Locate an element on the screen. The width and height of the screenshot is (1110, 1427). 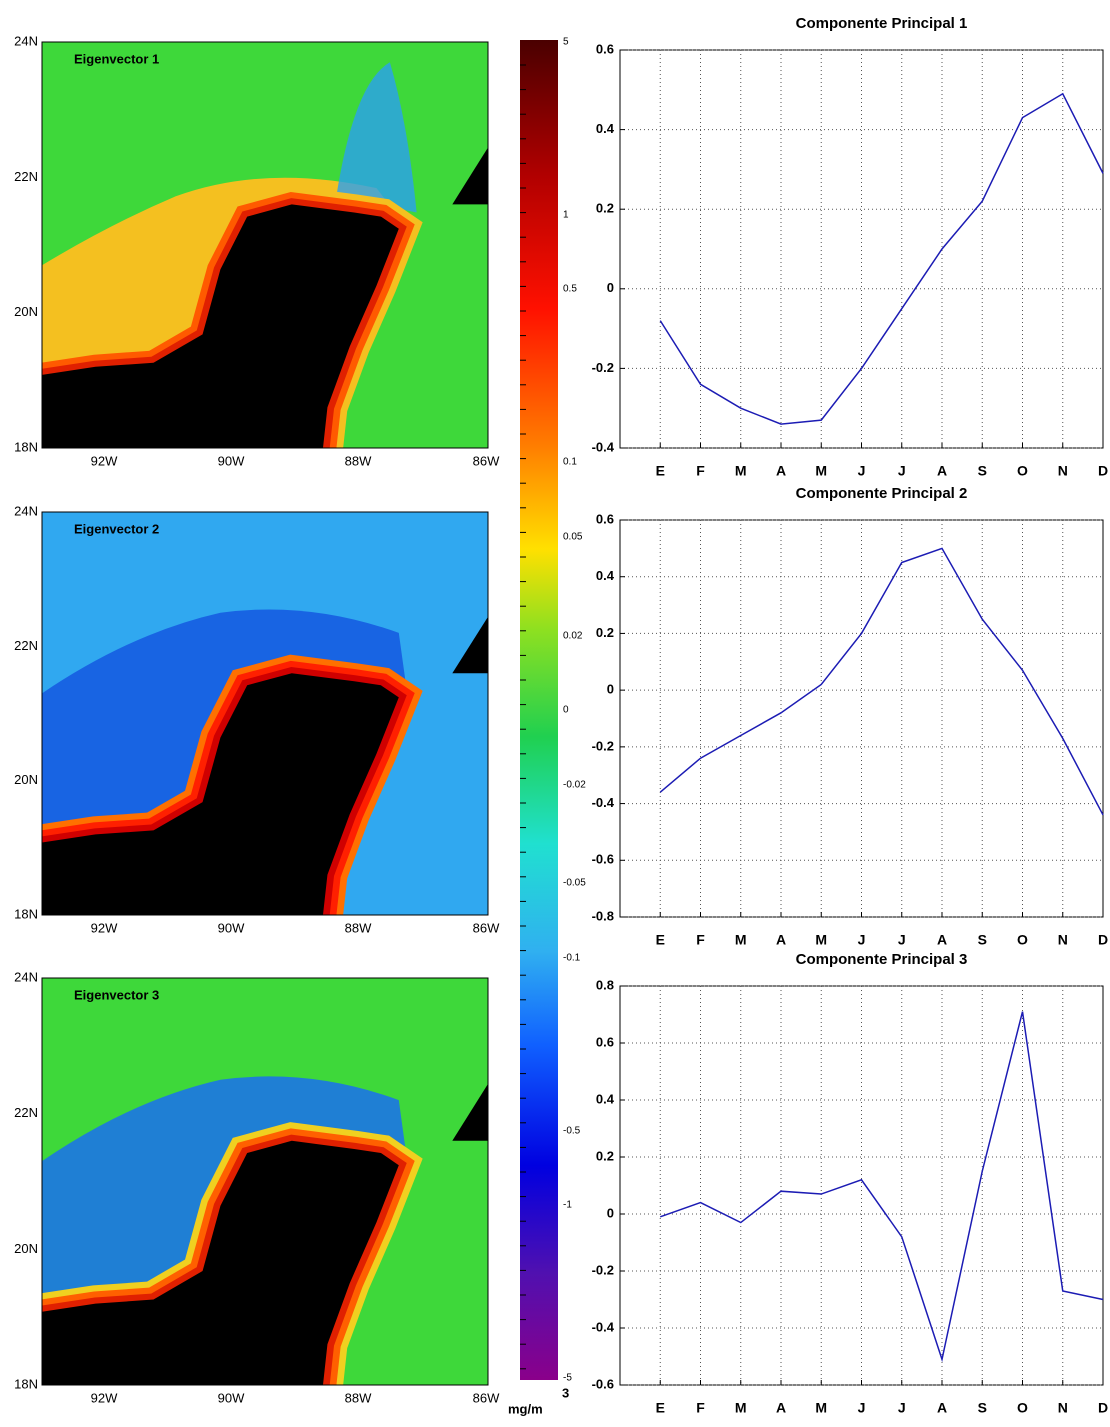
colorbar-label: -5 is located at coordinates (567, 1378).